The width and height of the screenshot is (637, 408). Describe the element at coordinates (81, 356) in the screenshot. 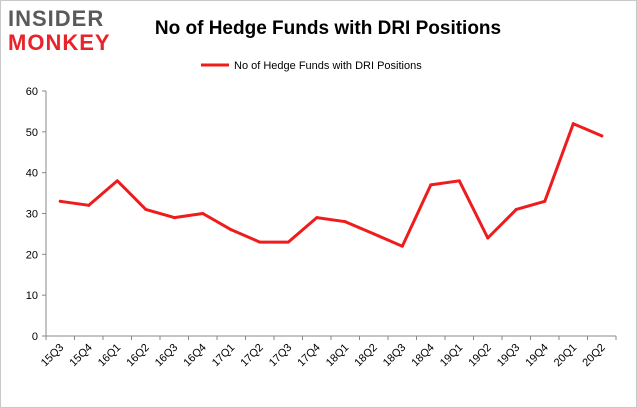

I see `x-tick-label: 15Q4` at that location.